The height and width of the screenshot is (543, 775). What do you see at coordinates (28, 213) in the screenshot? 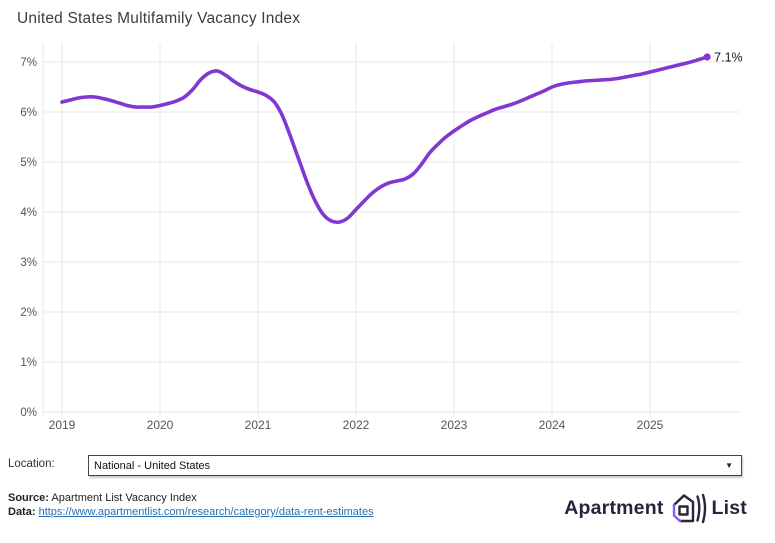
I see `y-tick-label: 4%` at bounding box center [28, 213].